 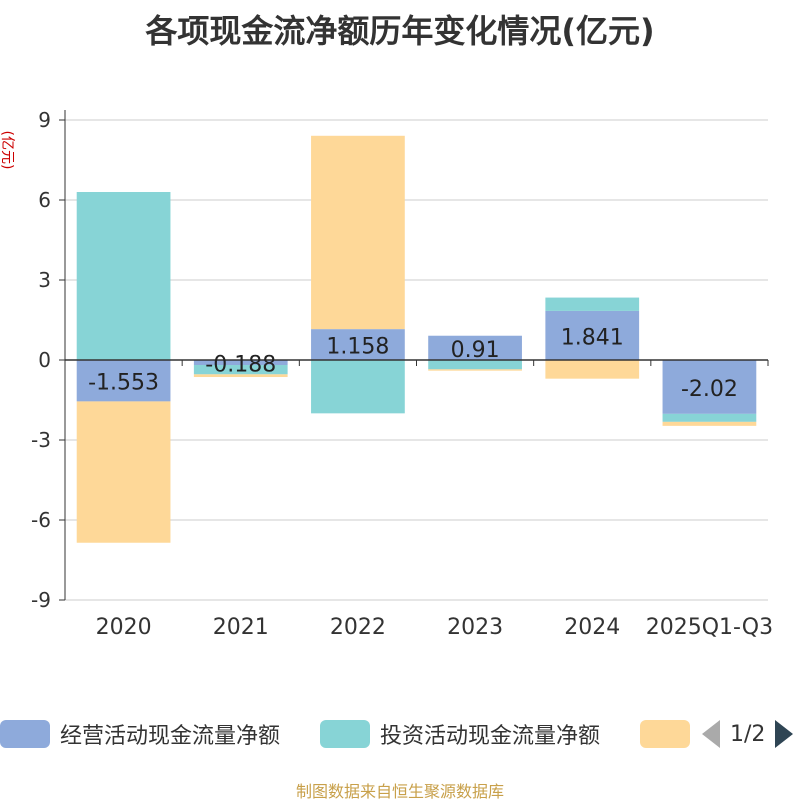 What do you see at coordinates (709, 627) in the screenshot?
I see `x-tick-label: 2025Q1-Q3` at bounding box center [709, 627].